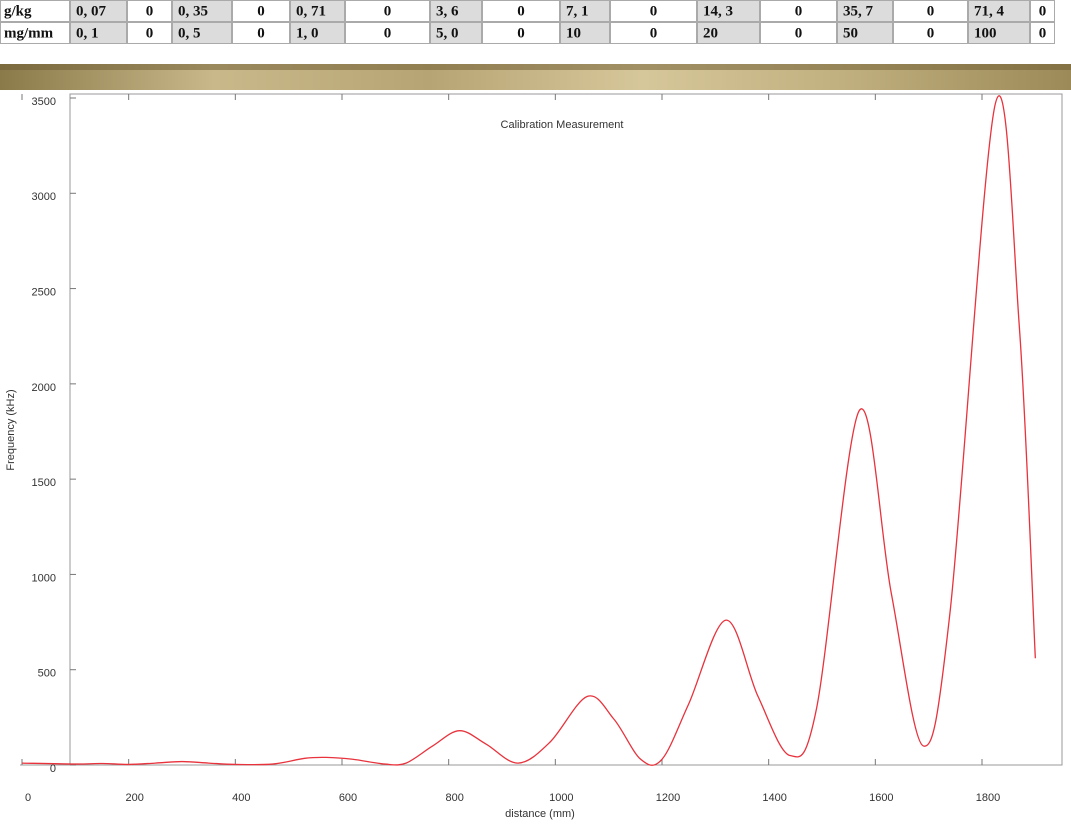 Image resolution: width=1071 pixels, height=825 pixels. What do you see at coordinates (535, 67) in the screenshot?
I see `strip-shadow` at bounding box center [535, 67].